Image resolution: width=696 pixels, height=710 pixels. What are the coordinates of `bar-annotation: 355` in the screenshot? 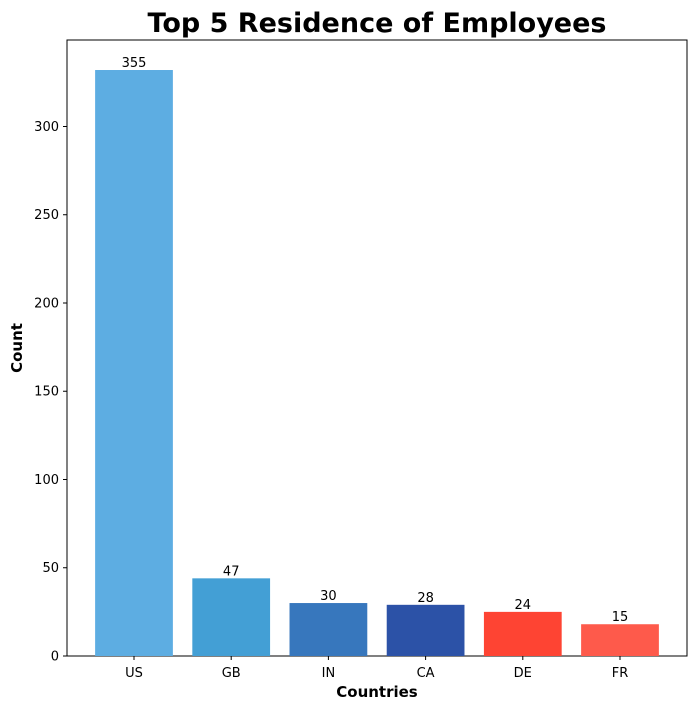 It's located at (134, 63).